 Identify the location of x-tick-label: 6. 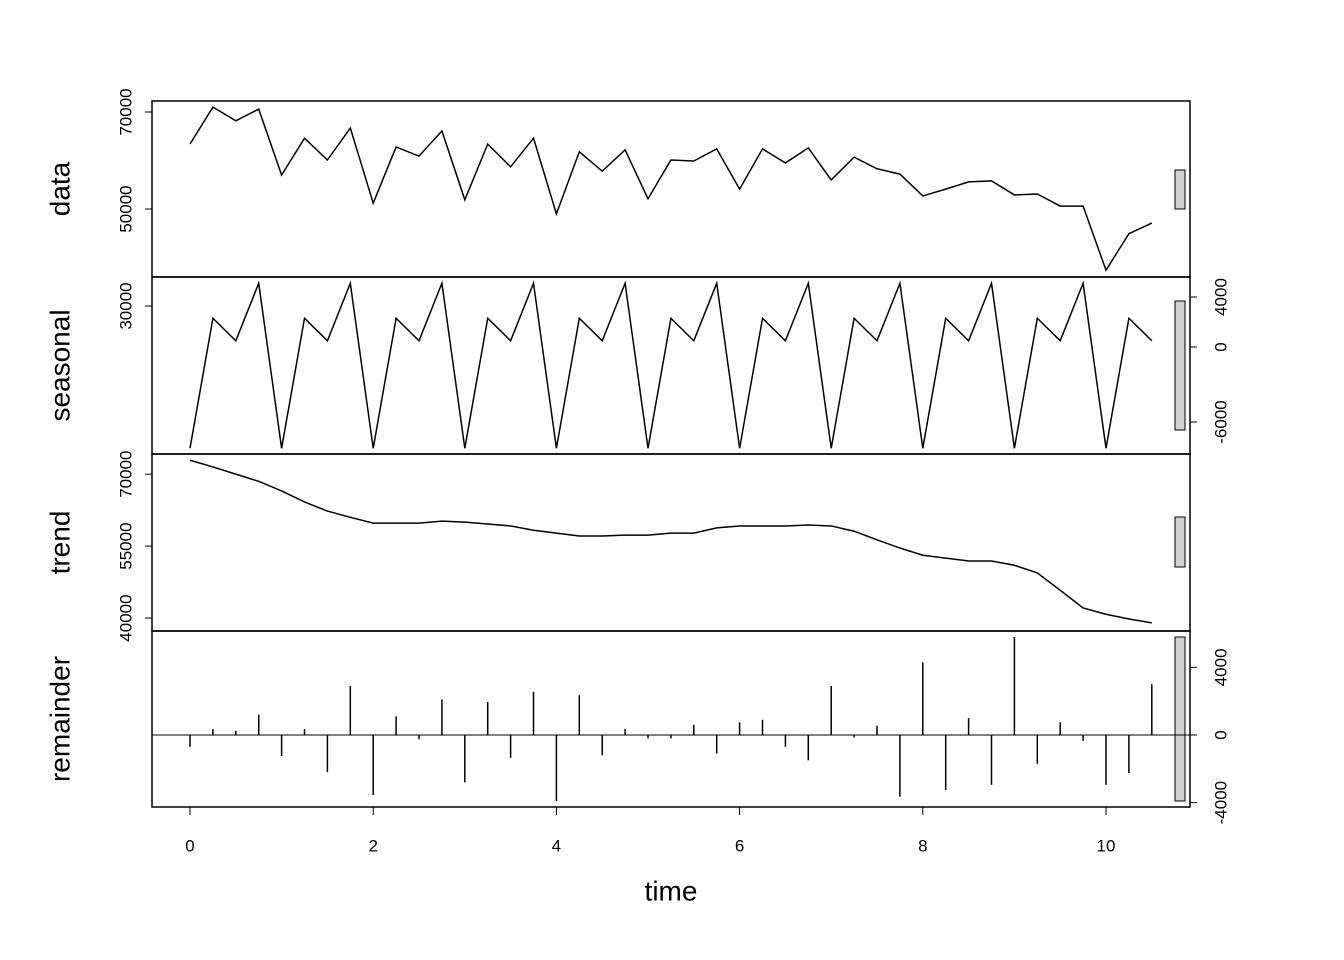
(739, 845).